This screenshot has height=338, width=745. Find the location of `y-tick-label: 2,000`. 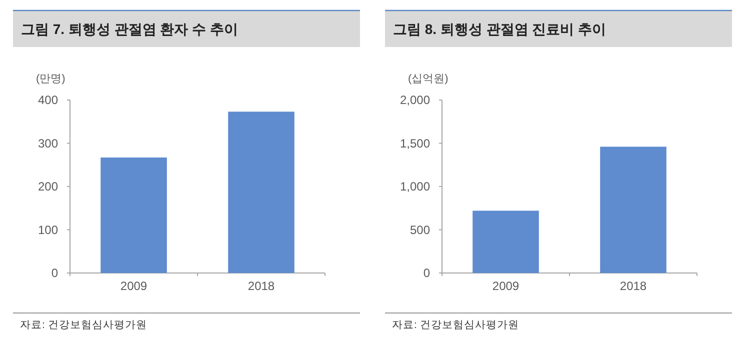

y-tick-label: 2,000 is located at coordinates (415, 100).